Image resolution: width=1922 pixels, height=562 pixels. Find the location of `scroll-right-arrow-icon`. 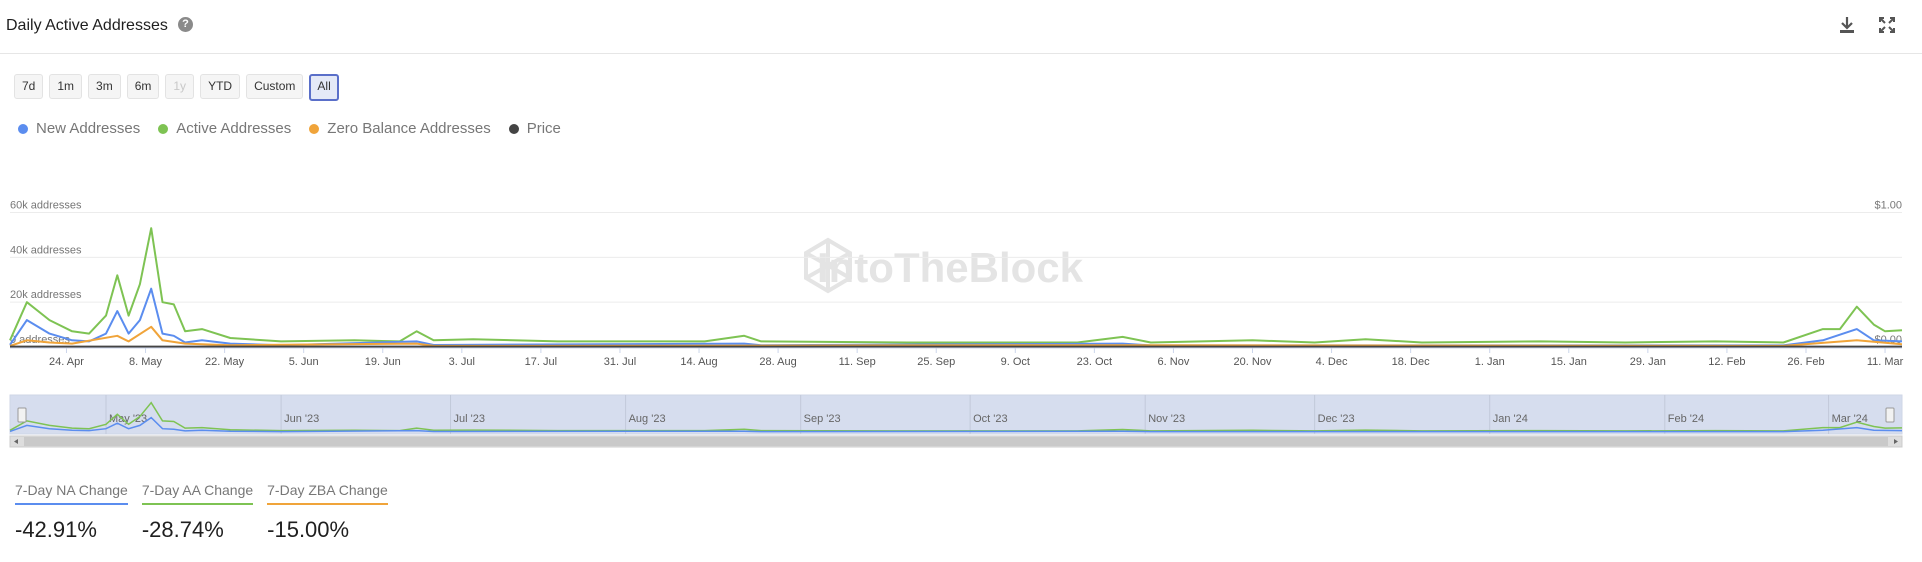

scroll-right-arrow-icon is located at coordinates (1896, 441).